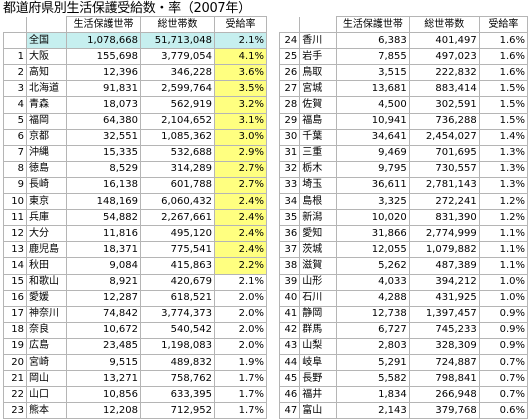 This screenshot has width=528, height=419. I want to click on households-value: 6,383, so click(372, 41).